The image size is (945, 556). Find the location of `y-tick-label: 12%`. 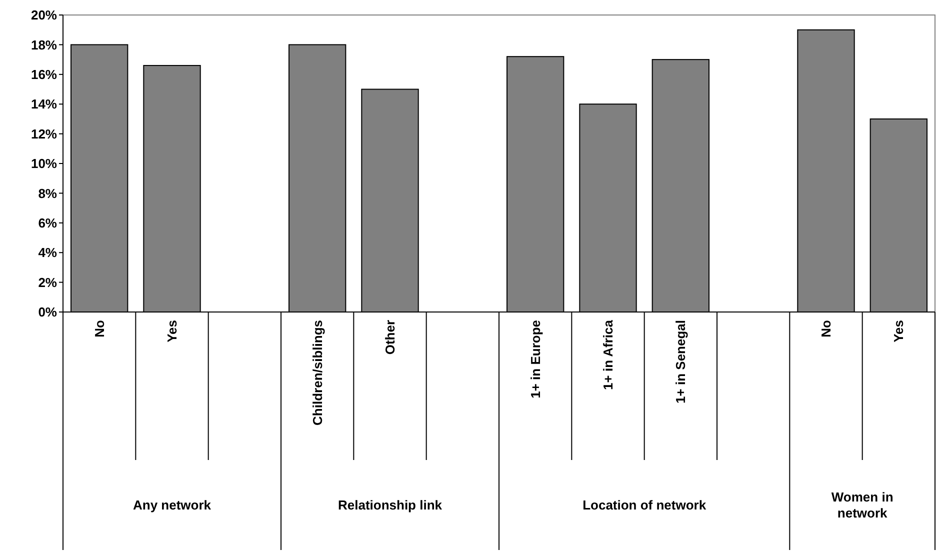

y-tick-label: 12% is located at coordinates (44, 134).